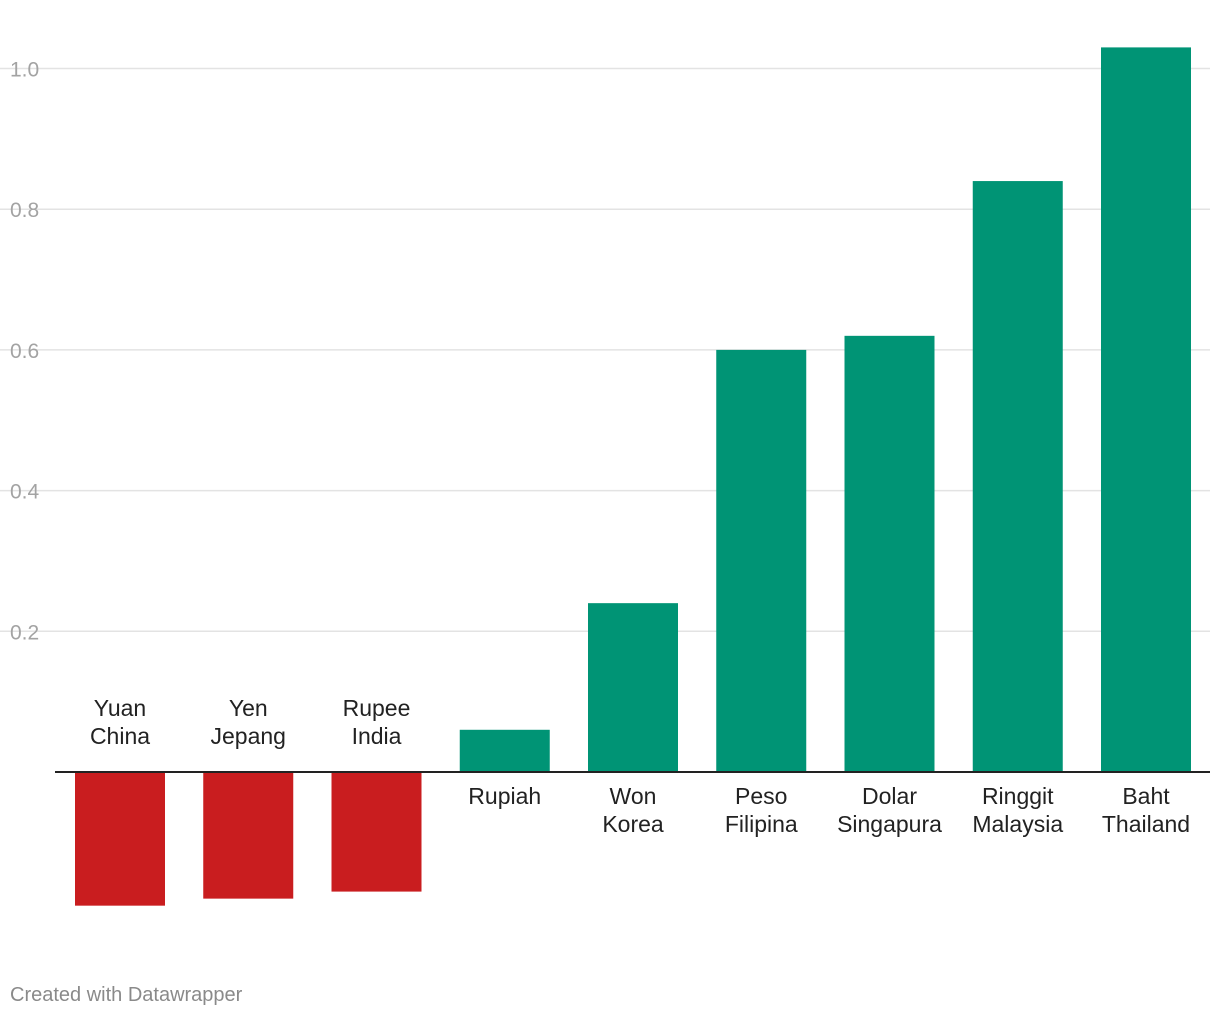 This screenshot has height=1025, width=1220. Describe the element at coordinates (25, 492) in the screenshot. I see `y-tick-label: 0.4` at that location.